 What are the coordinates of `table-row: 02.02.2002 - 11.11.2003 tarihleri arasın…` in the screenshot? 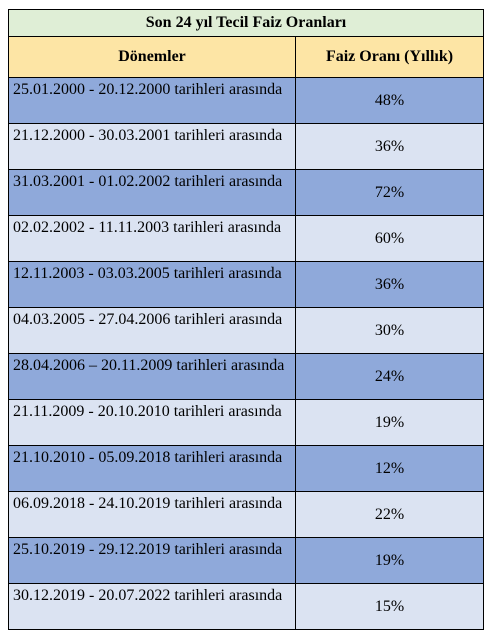 It's located at (246, 238).